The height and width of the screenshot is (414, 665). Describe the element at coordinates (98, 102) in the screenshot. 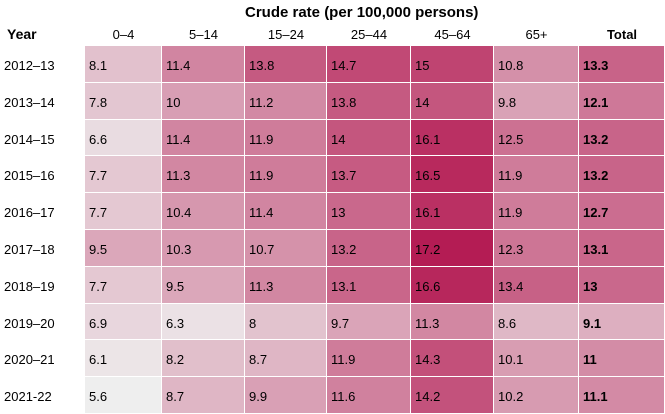

I see `cell-value: 7.8` at that location.